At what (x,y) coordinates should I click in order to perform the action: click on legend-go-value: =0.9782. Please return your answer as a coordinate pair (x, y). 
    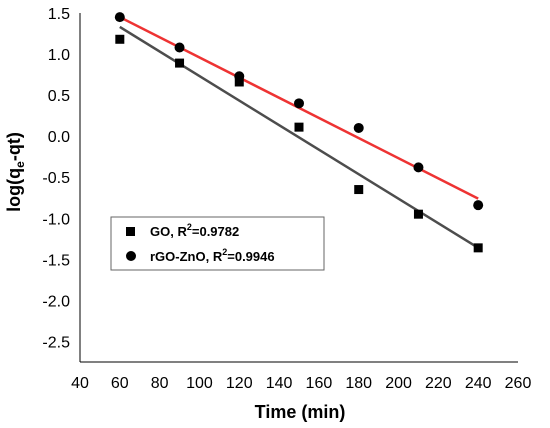
    Looking at the image, I should click on (215, 231).